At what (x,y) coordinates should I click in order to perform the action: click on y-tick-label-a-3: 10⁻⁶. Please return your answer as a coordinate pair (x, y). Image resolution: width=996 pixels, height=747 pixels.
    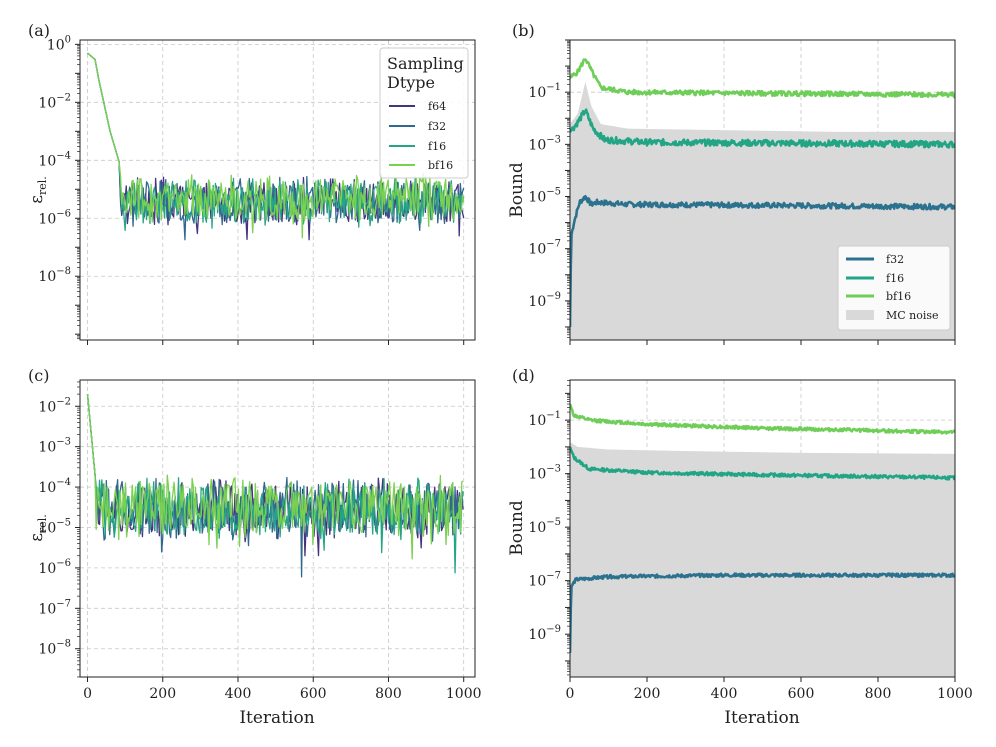
    Looking at the image, I should click on (54, 217).